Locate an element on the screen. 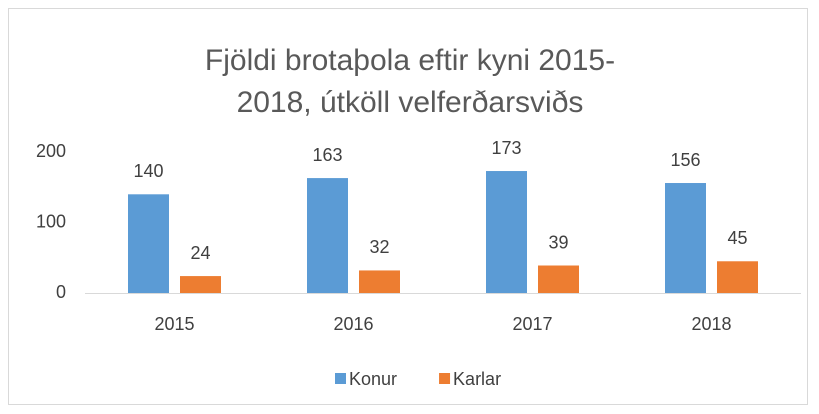 The width and height of the screenshot is (819, 414). data-label: 45 is located at coordinates (737, 238).